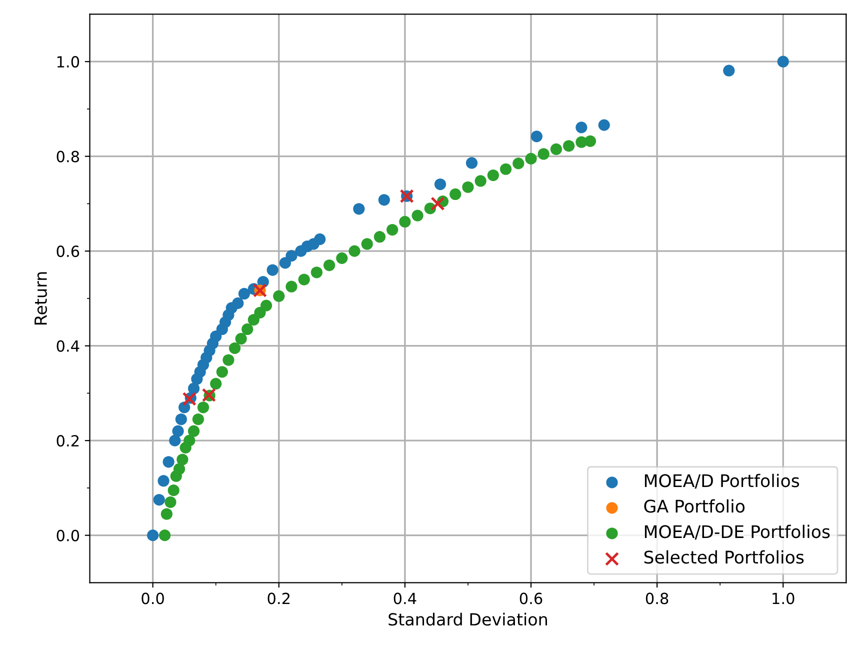 The image size is (847, 646). I want to click on legend-label: Selected Portfolios, so click(724, 557).